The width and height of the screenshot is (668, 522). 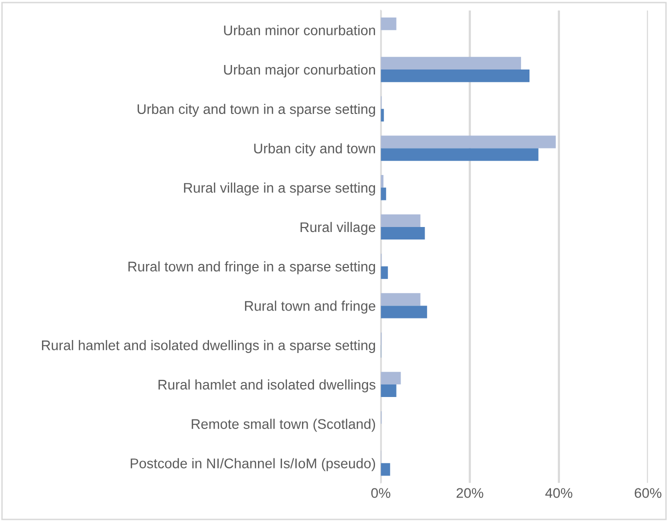 I want to click on x-tick-label: 20%, so click(x=470, y=493).